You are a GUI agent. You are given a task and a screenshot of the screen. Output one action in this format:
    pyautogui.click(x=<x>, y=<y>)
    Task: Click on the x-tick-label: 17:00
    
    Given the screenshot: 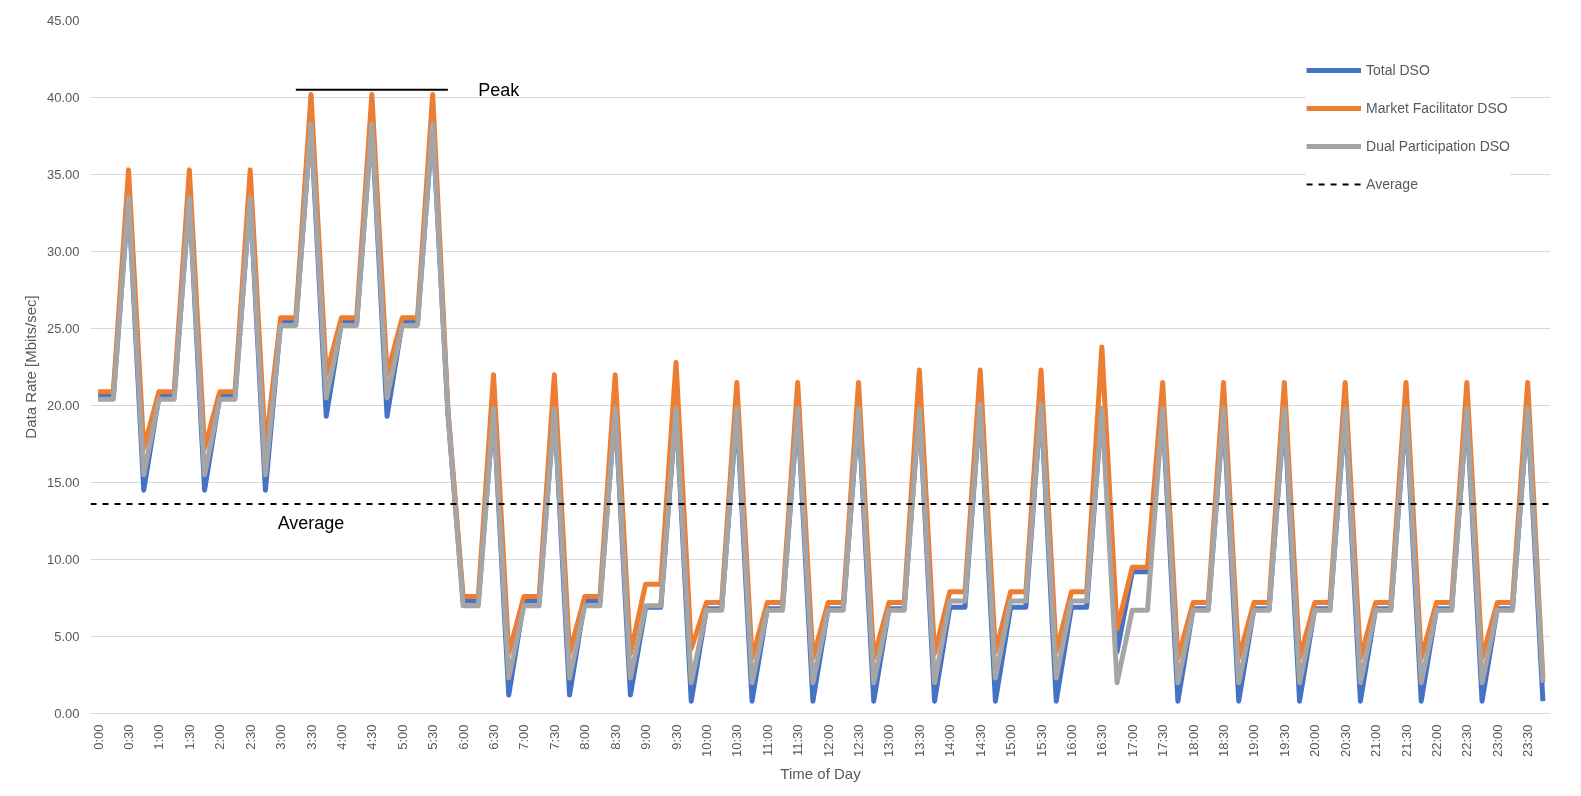 What is the action you would take?
    pyautogui.click(x=1132, y=741)
    